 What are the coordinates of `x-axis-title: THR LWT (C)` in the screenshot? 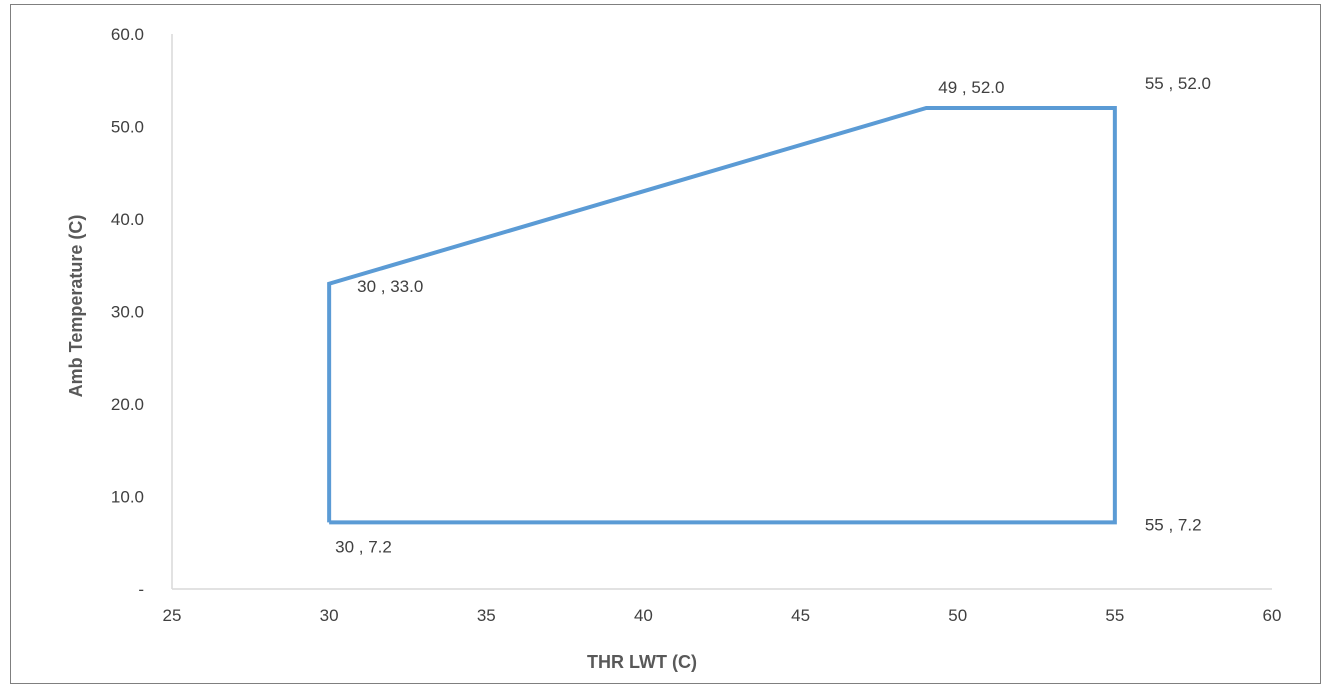 It's located at (642, 662).